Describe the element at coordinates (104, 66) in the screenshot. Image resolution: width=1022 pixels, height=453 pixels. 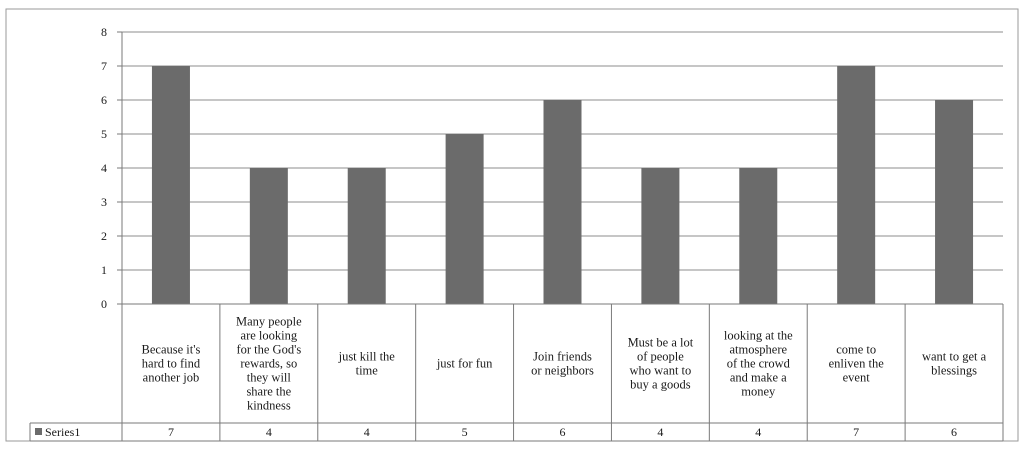
I see `y-tick-label: 7` at that location.